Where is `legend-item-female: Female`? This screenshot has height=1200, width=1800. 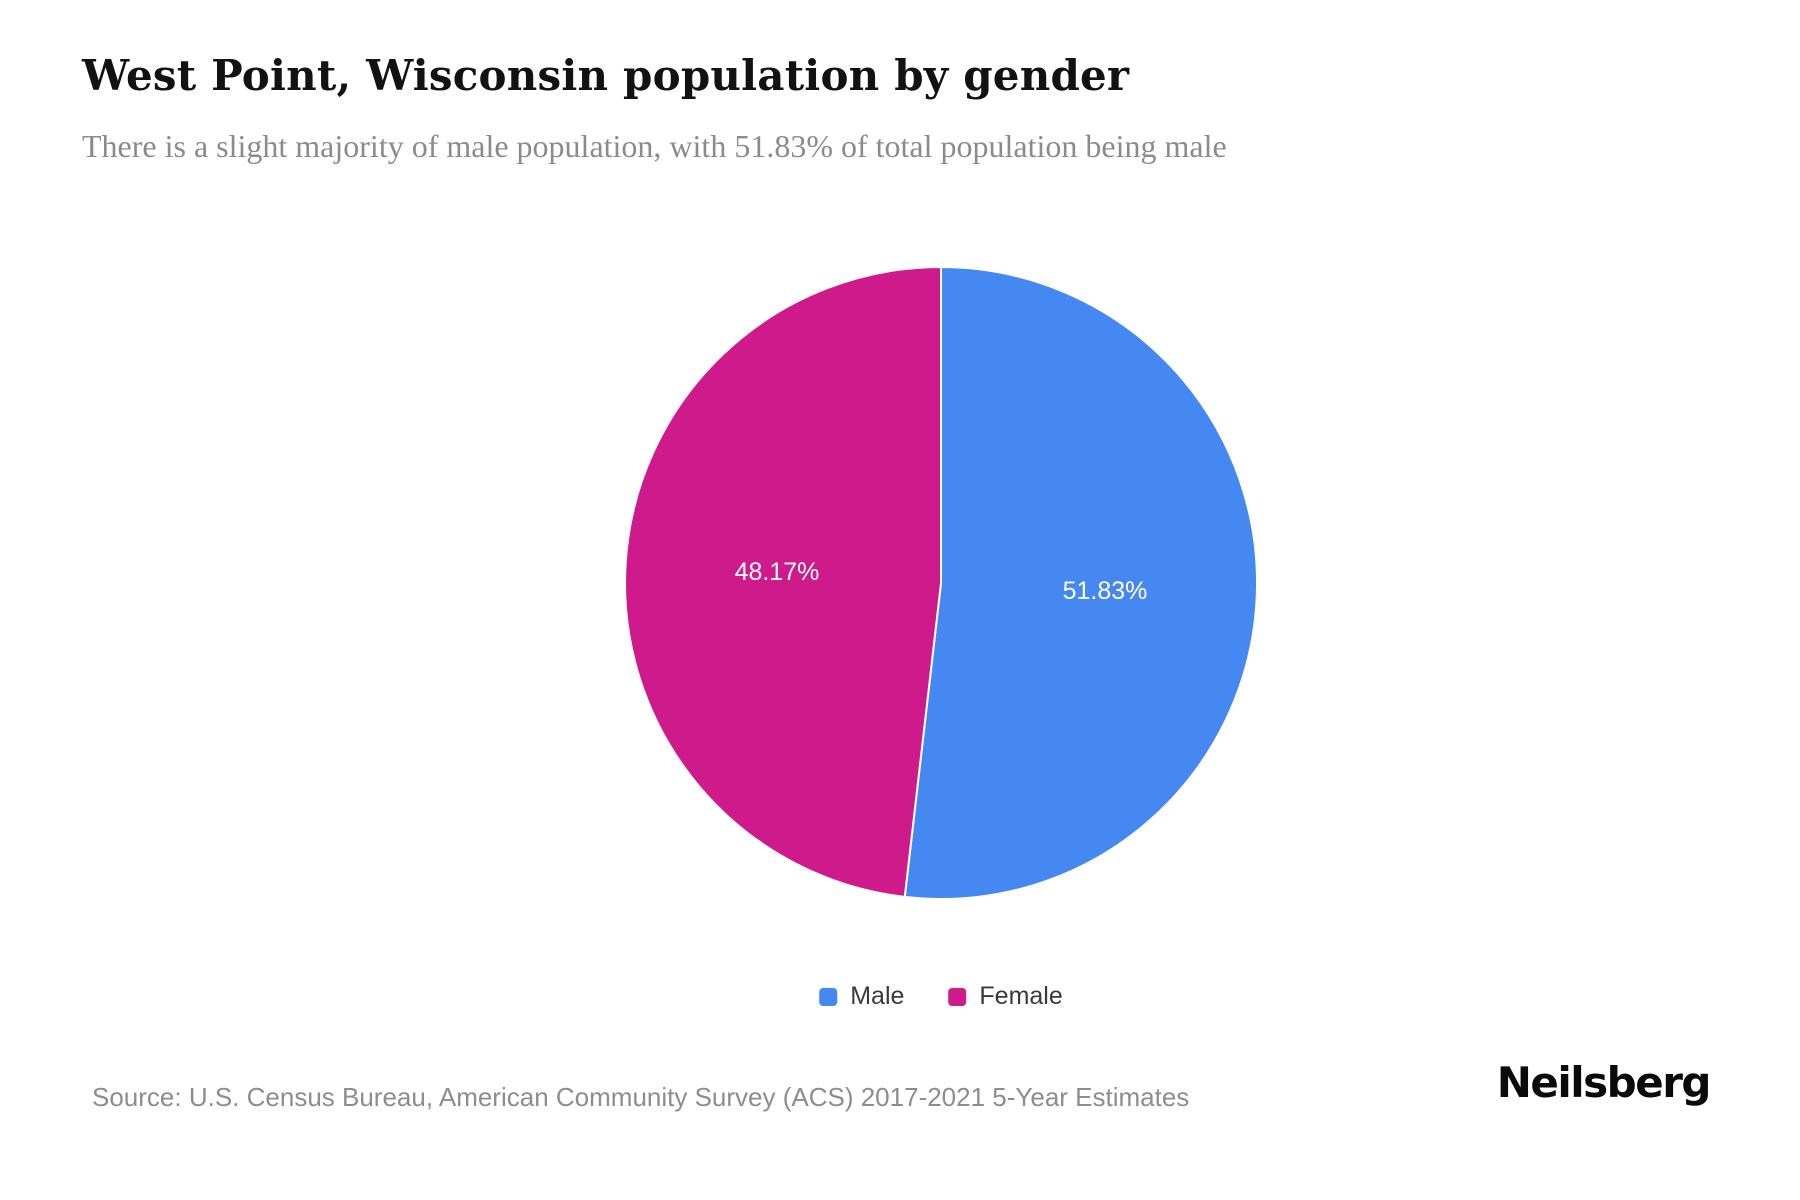 legend-item-female: Female is located at coordinates (1005, 996).